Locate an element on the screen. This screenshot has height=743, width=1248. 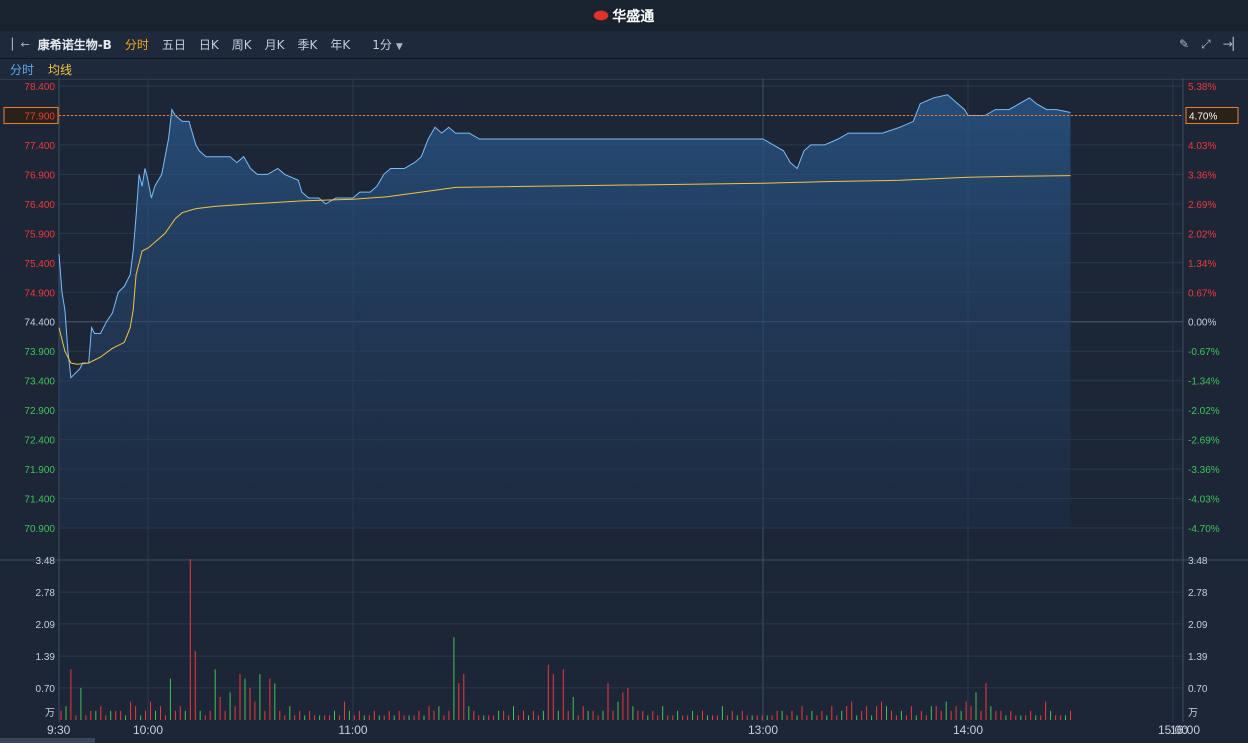
chevron-down-icon: ▼ is located at coordinates (399, 47).